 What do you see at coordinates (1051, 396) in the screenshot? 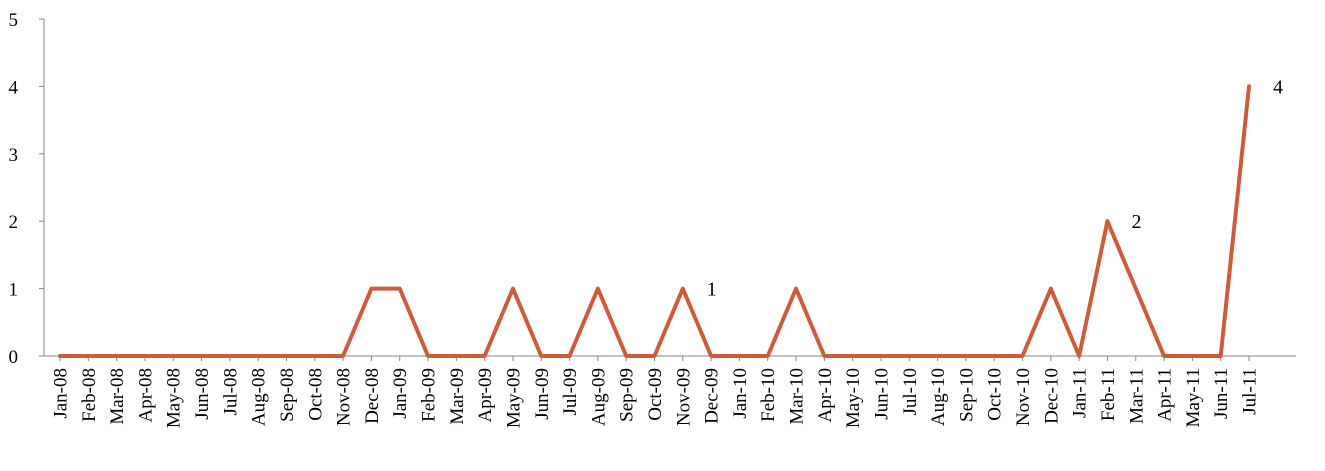
I see `x-tick-label: Dec-10` at bounding box center [1051, 396].